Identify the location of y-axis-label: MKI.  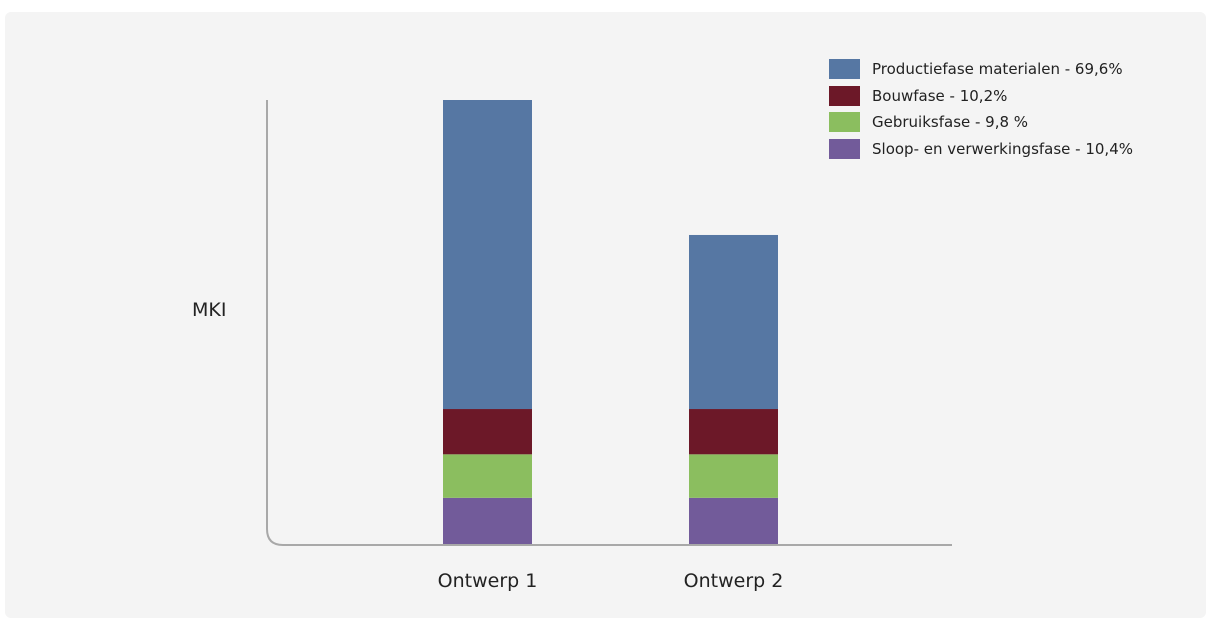
(209, 310).